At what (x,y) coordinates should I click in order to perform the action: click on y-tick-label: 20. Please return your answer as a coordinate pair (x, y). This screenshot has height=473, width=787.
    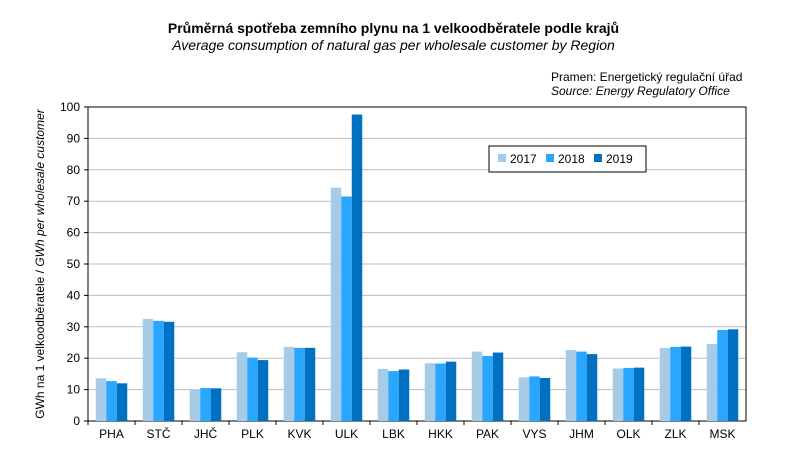
    Looking at the image, I should click on (74, 358).